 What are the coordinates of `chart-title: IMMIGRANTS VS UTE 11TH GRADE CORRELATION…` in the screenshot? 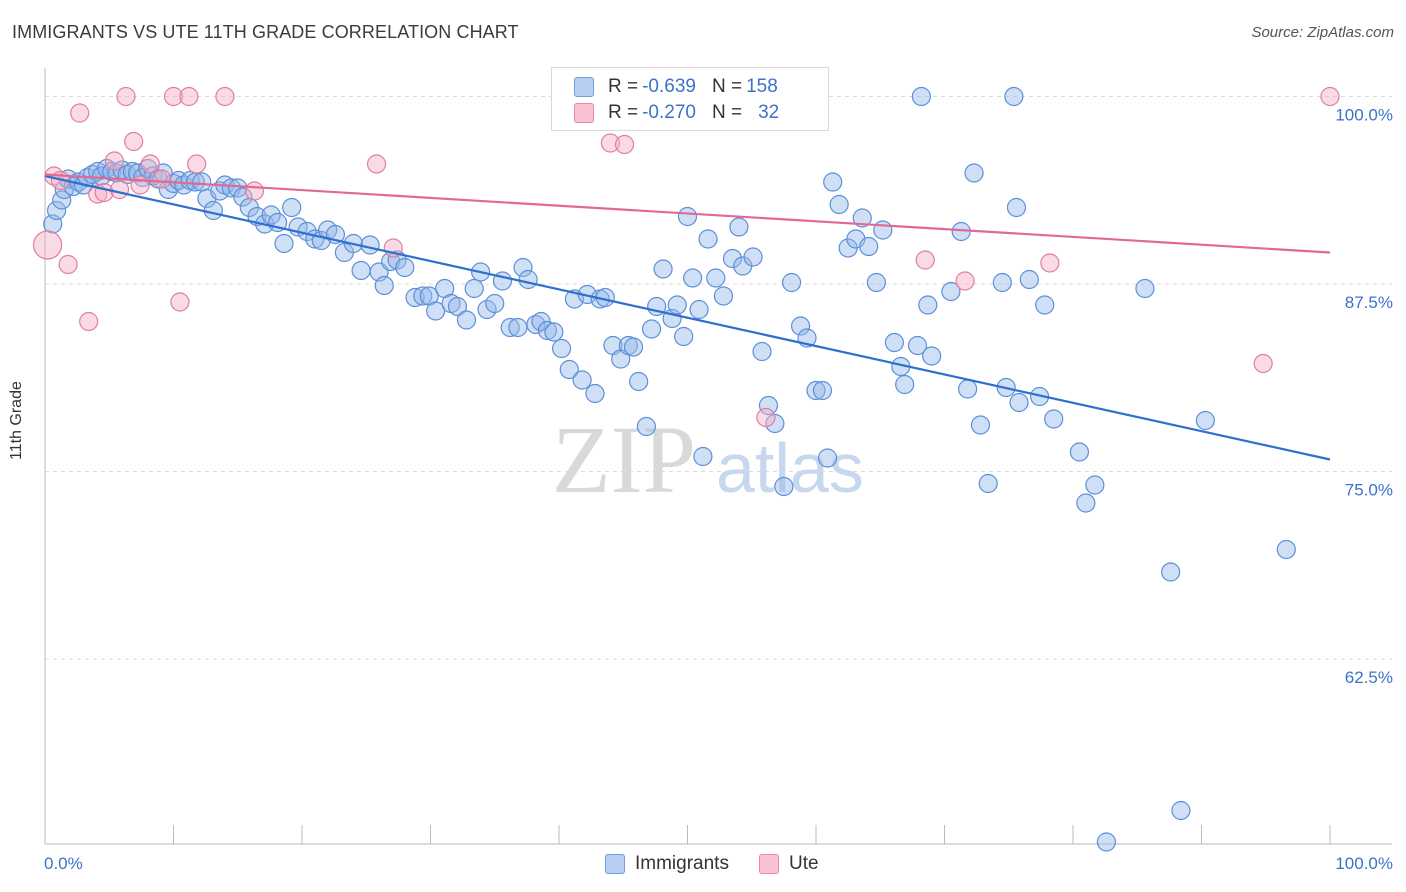 It's located at (265, 32).